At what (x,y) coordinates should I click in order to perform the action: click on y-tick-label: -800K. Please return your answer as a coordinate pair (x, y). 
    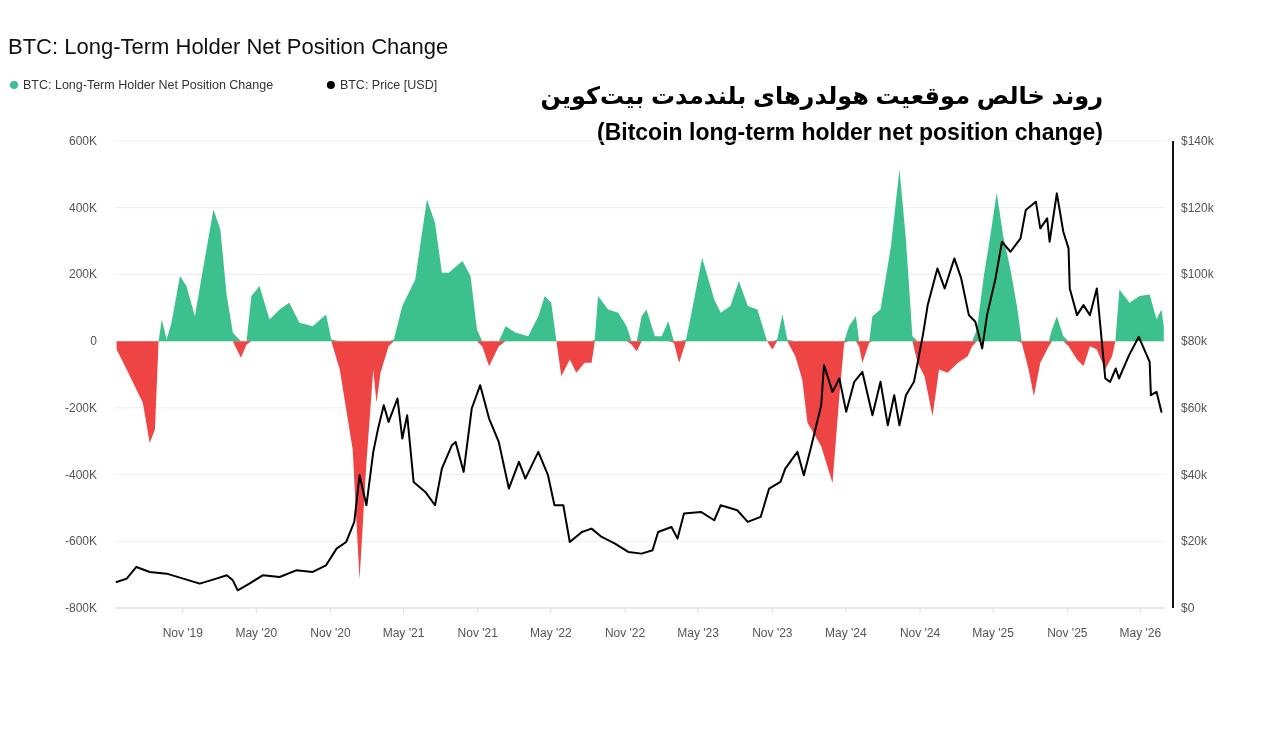
    Looking at the image, I should click on (80, 608).